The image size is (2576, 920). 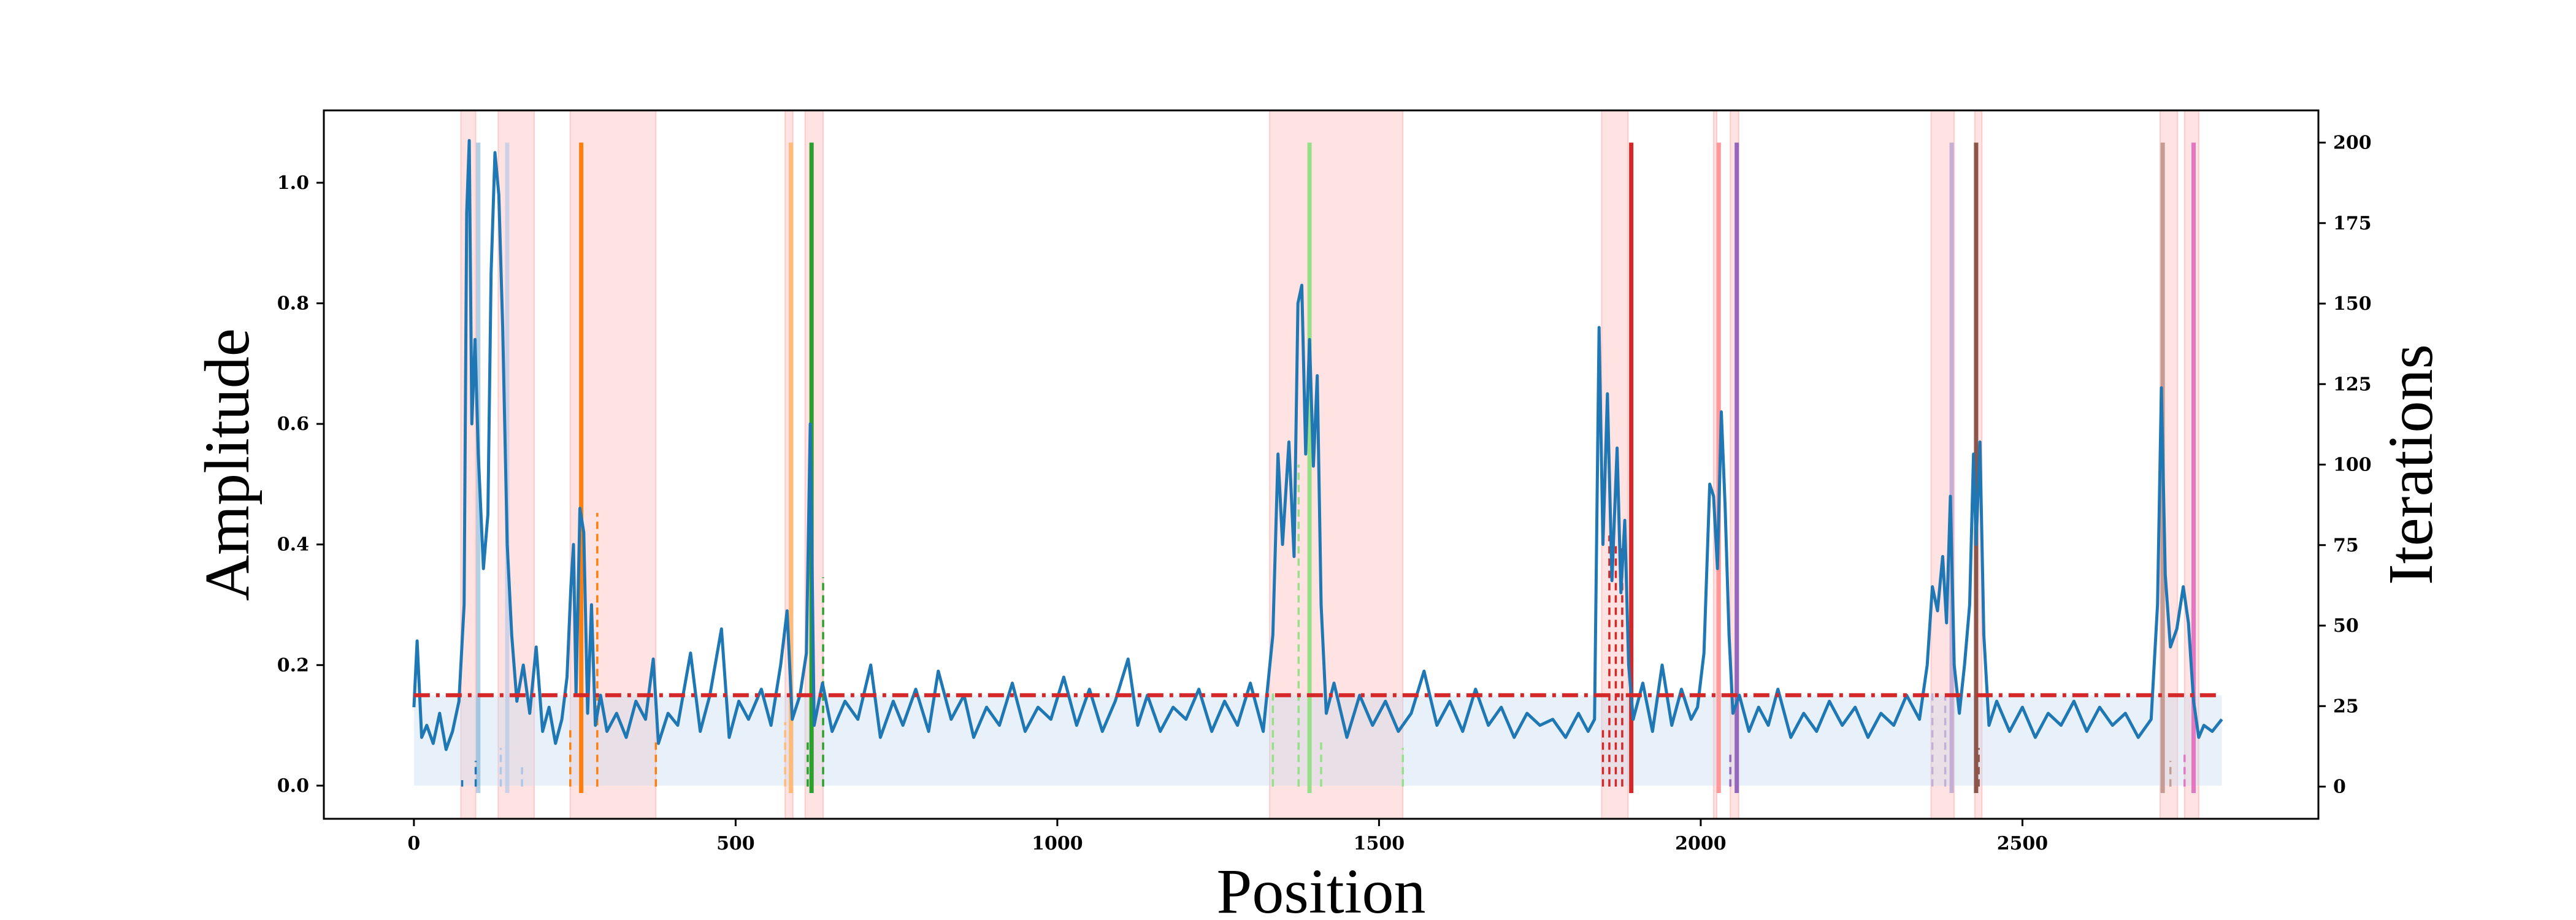 I want to click on y2-tick-label: 50, so click(x=2346, y=626).